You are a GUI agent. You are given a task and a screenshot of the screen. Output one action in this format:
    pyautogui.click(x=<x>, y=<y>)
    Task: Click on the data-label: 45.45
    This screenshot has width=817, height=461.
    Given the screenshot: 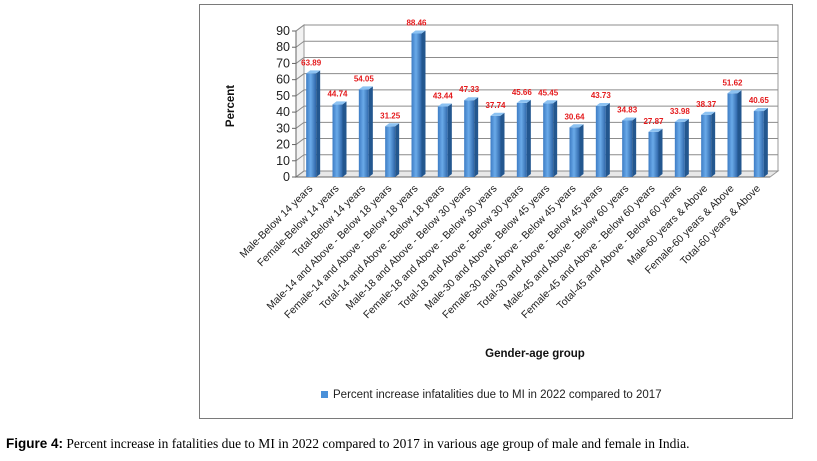 What is the action you would take?
    pyautogui.click(x=548, y=92)
    